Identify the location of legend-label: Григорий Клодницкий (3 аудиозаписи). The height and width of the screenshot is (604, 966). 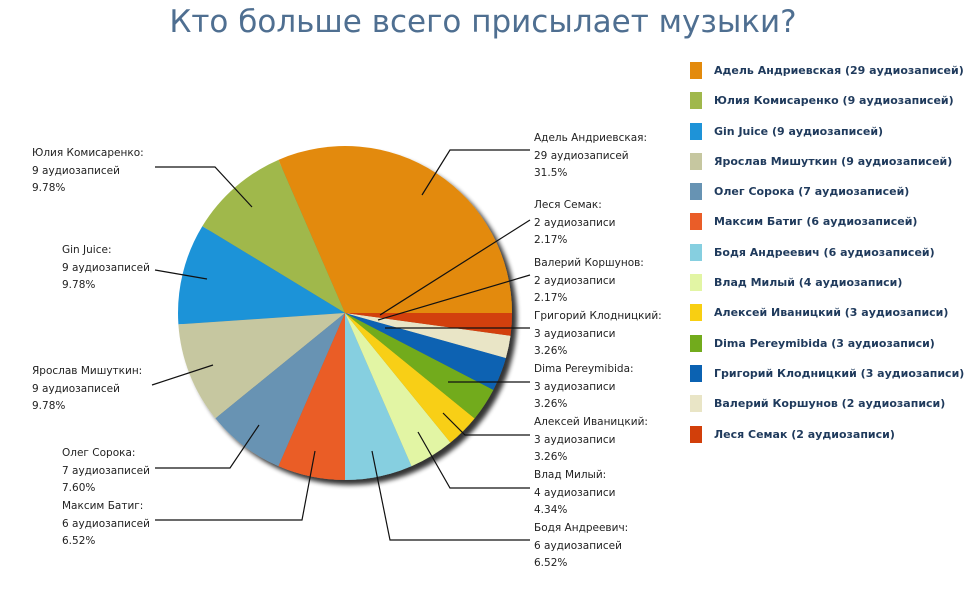
(839, 373).